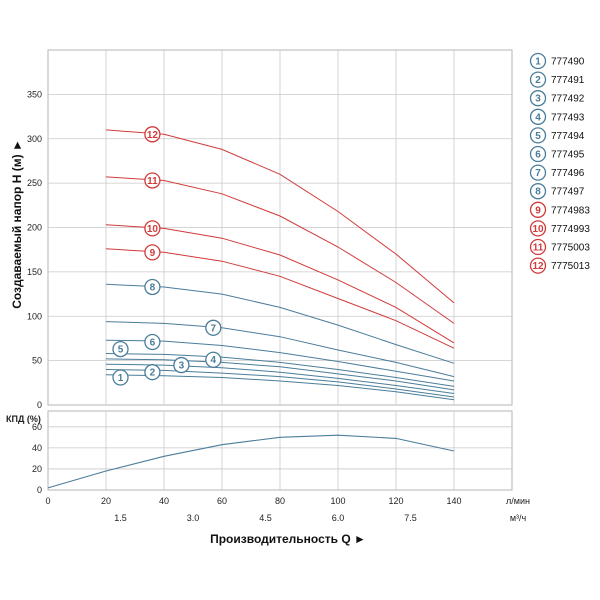 This screenshot has width=600, height=600. I want to click on legend-badge-number: 2, so click(538, 80).